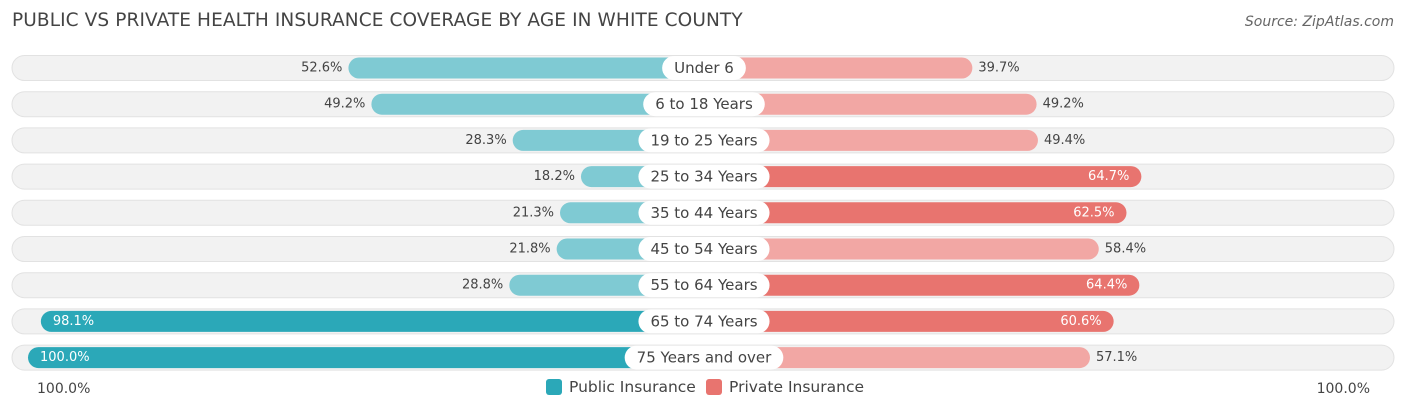 This screenshot has width=1406, height=414. I want to click on value-label-private: 49.2%, so click(1063, 104).